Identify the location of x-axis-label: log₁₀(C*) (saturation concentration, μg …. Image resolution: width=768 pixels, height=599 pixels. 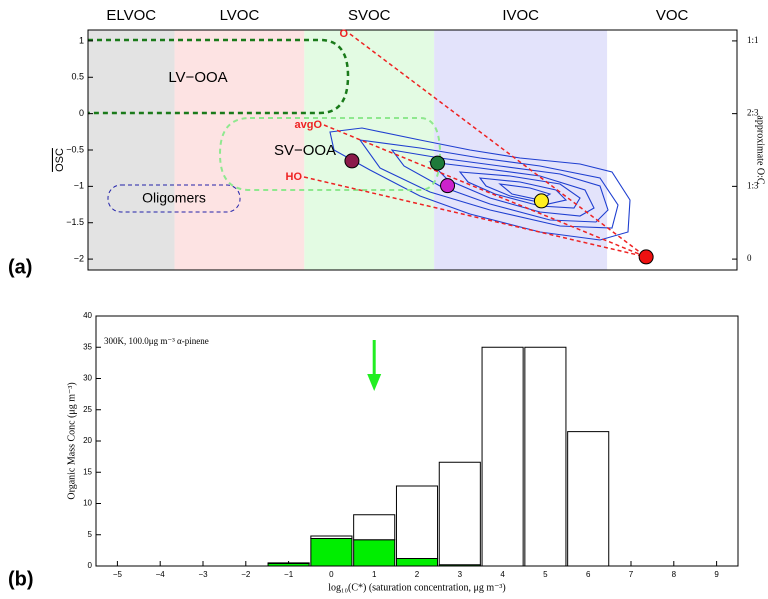
(417, 587).